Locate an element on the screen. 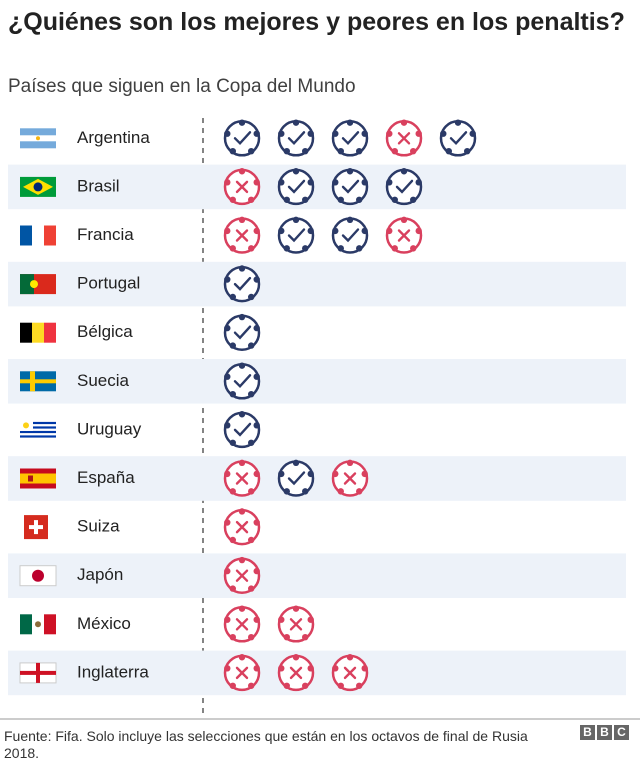 This screenshot has height=768, width=640. row: Argentina is located at coordinates (248, 138).